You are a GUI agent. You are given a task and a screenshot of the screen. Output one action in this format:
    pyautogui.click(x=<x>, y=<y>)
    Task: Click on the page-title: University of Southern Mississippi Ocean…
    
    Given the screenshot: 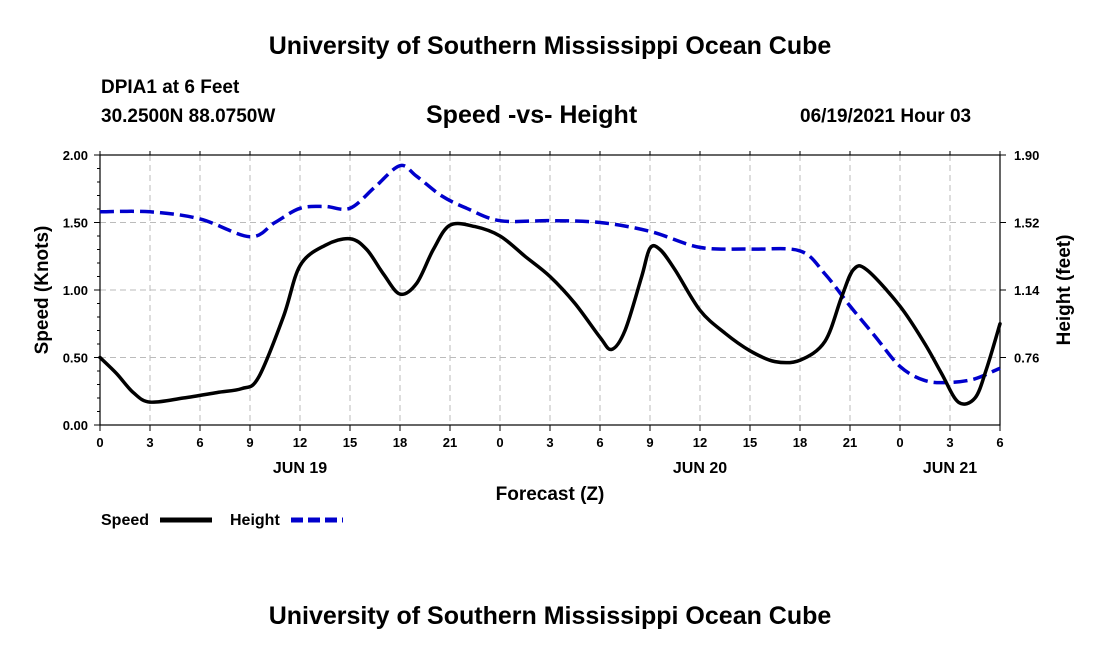 What is the action you would take?
    pyautogui.click(x=550, y=46)
    